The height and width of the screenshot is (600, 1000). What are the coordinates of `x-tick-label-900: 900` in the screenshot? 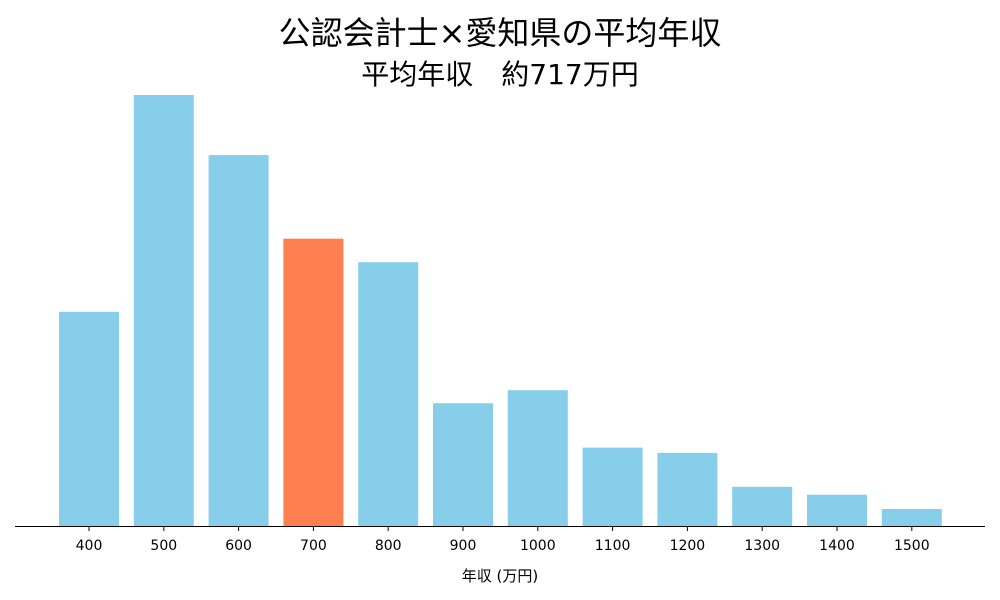 It's located at (463, 546).